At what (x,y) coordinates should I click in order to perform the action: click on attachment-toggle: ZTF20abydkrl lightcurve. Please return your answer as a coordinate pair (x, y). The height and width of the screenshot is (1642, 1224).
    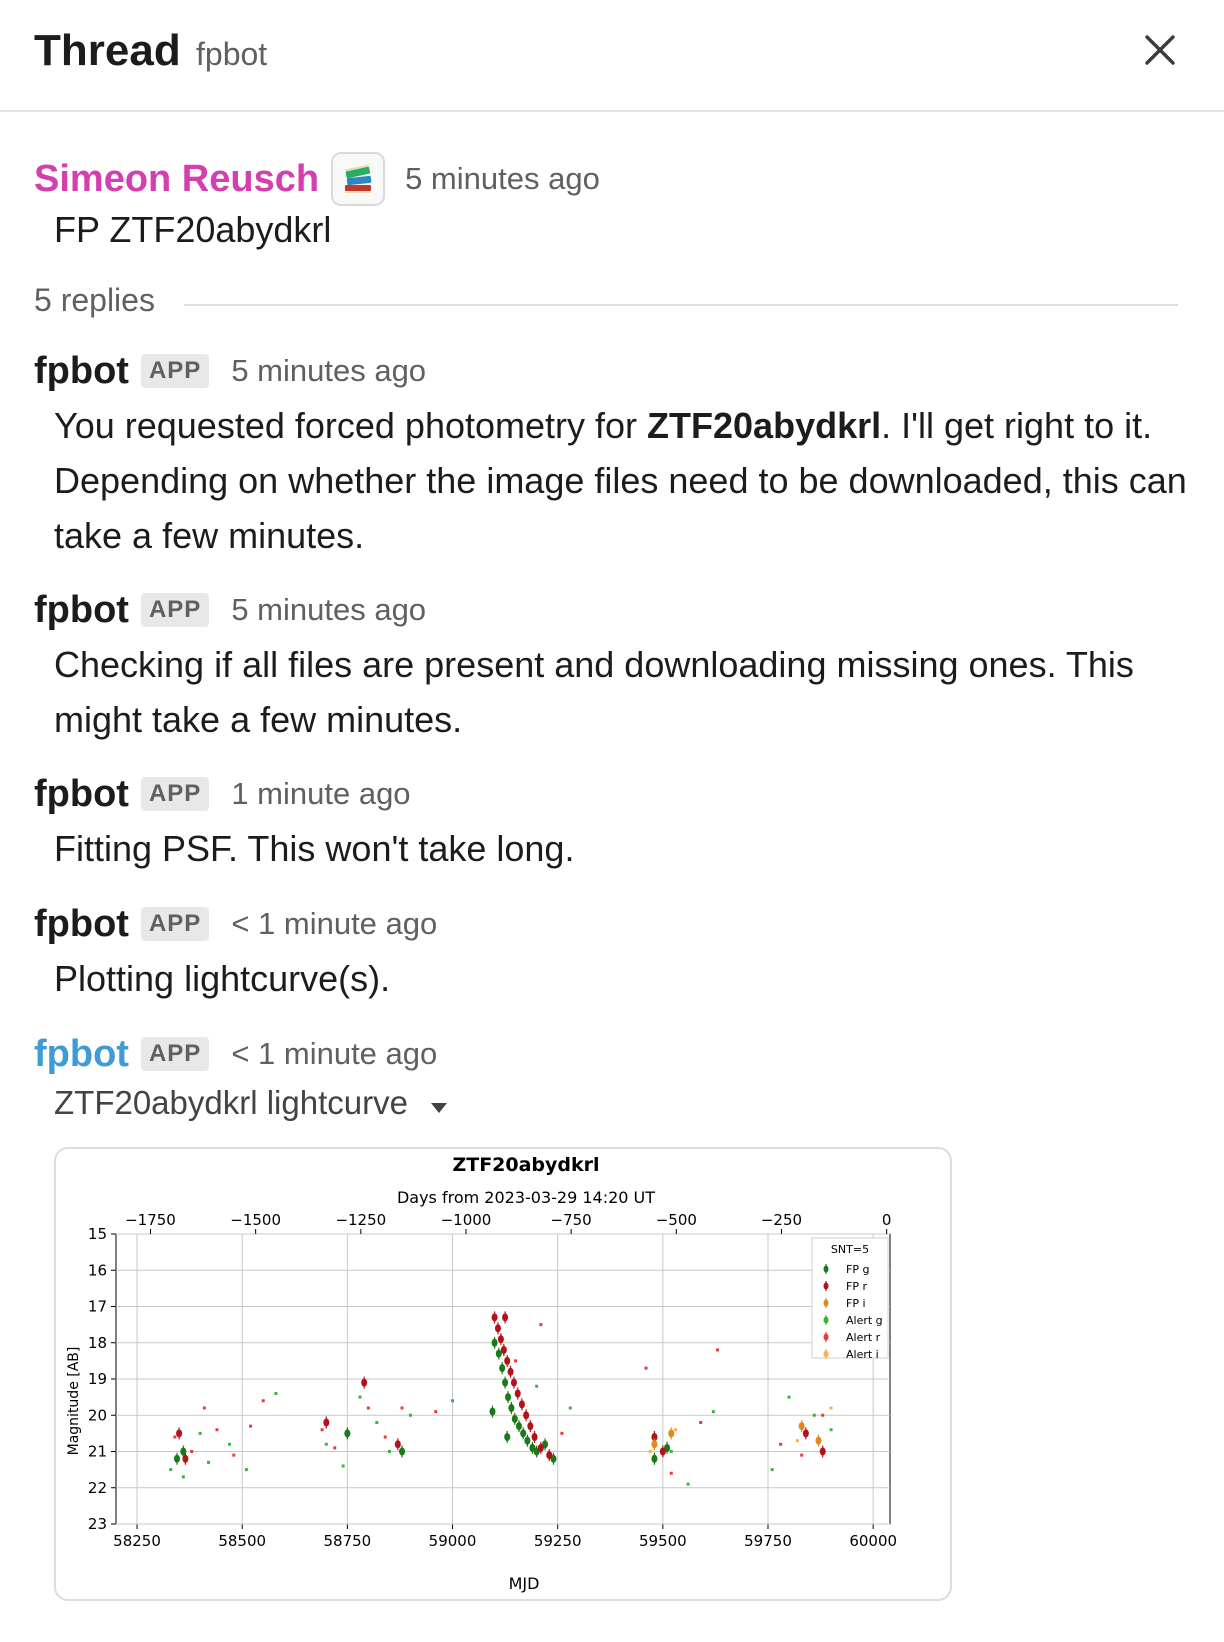
    Looking at the image, I should click on (251, 1103).